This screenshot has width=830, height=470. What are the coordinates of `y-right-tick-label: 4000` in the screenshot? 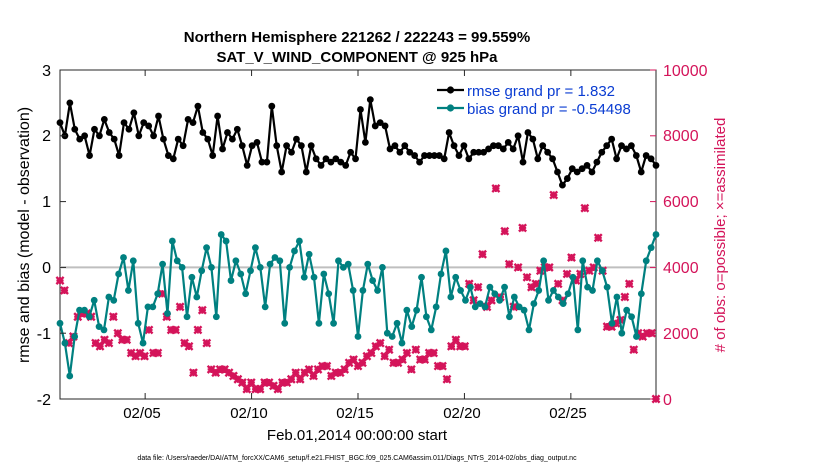 It's located at (681, 268).